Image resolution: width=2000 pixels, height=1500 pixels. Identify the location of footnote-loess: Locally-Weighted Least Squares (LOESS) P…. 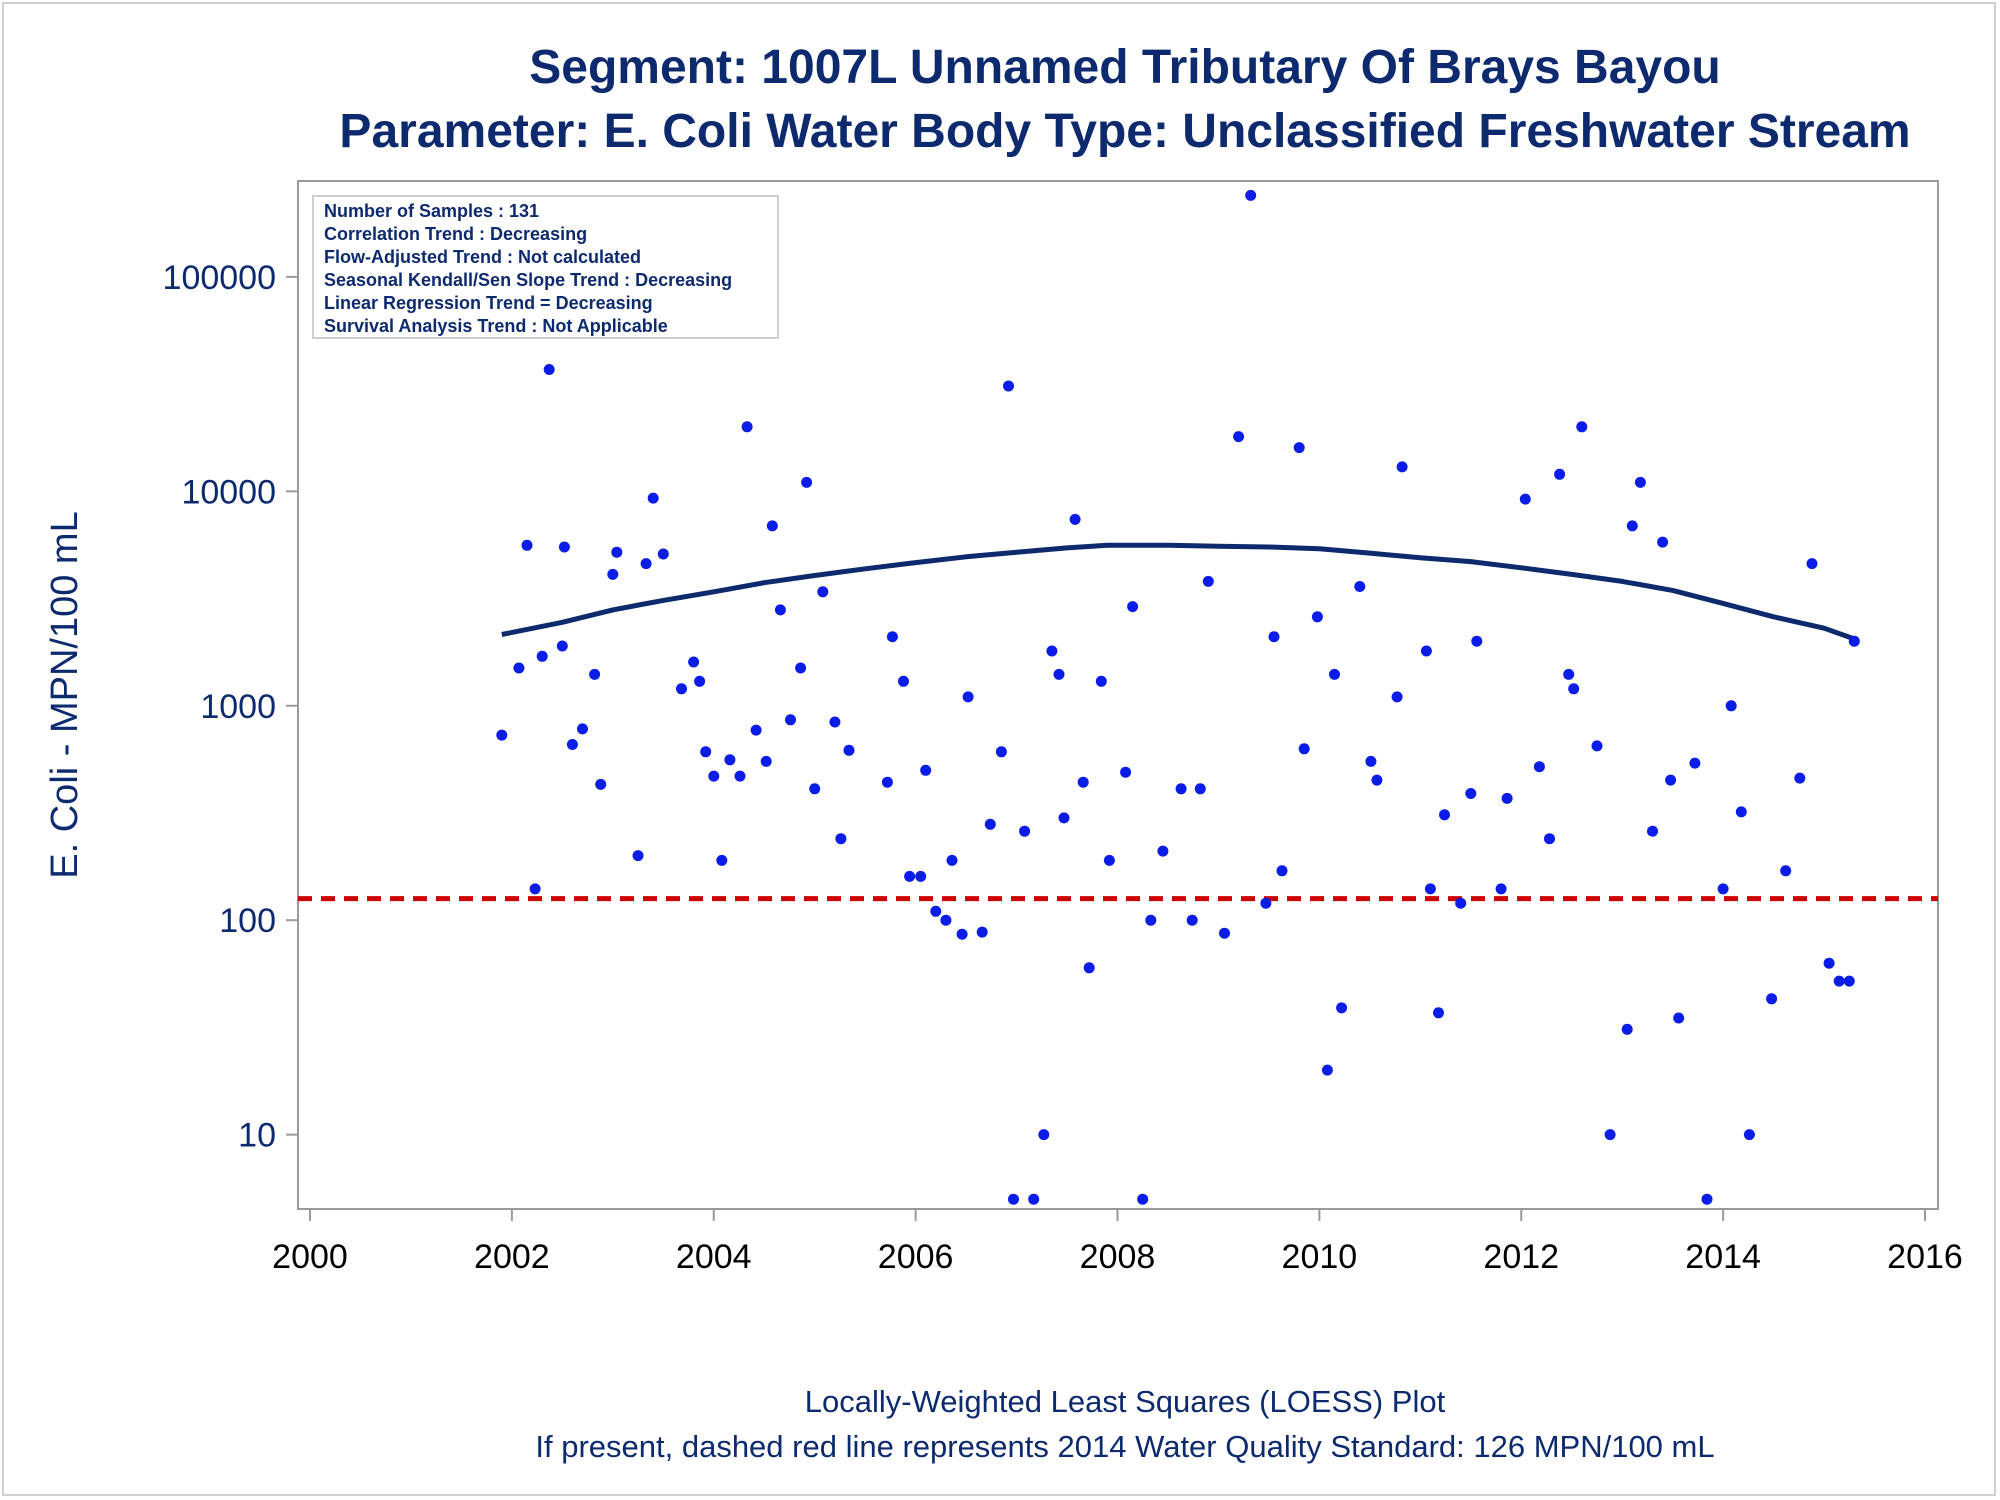
(1125, 1401).